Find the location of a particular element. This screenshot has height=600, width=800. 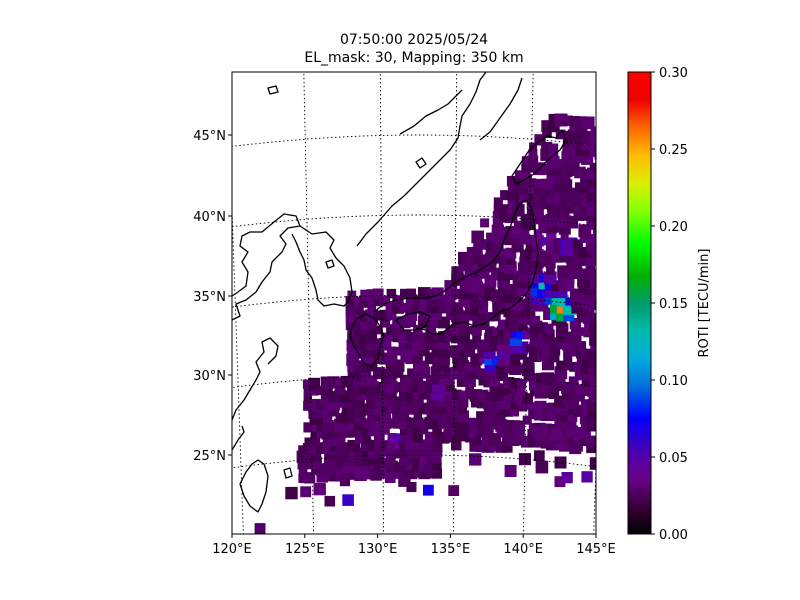

longitude-tick-label: 135°E is located at coordinates (451, 549).